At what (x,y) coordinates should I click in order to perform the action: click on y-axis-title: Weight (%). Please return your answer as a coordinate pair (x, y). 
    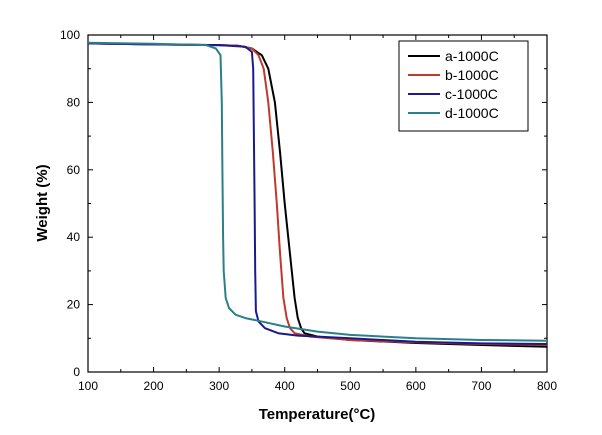
    Looking at the image, I should click on (42, 202).